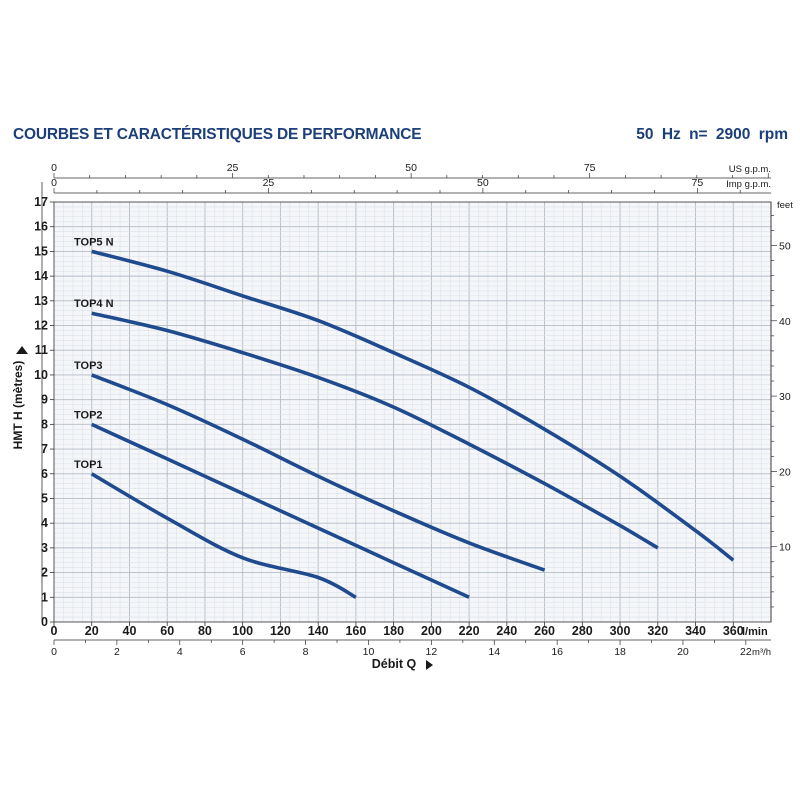 Image resolution: width=800 pixels, height=800 pixels. Describe the element at coordinates (761, 652) in the screenshot. I see `m3h-axis-label: m³/h` at that location.